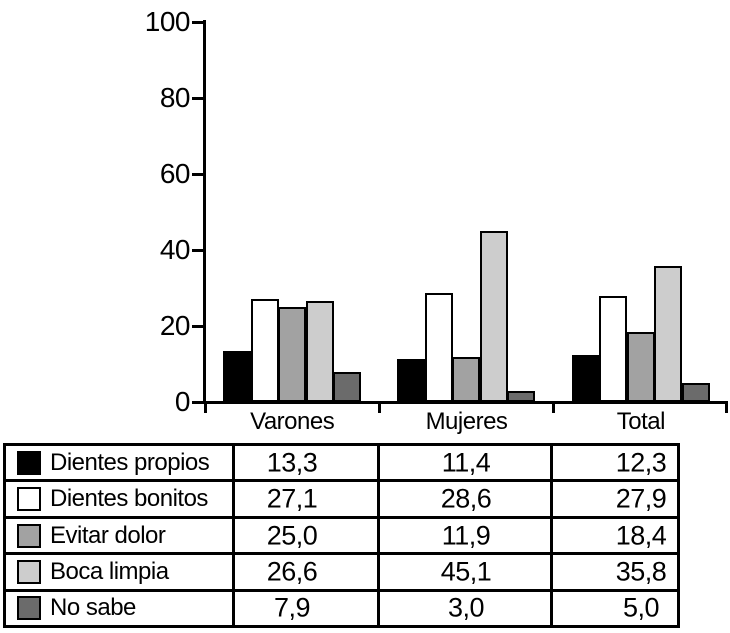 This screenshot has width=730, height=633. What do you see at coordinates (466, 535) in the screenshot?
I see `table-value: 11,9` at bounding box center [466, 535].